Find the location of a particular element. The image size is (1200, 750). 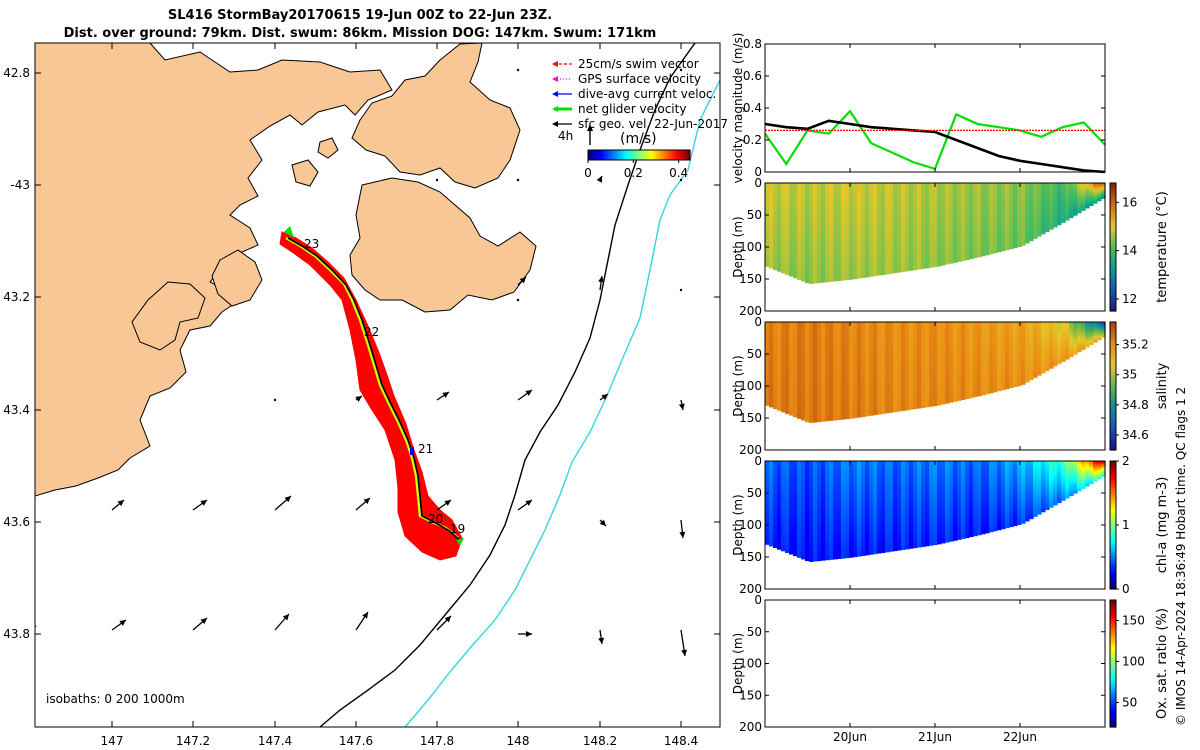

colorbar-tick-label: 16 is located at coordinates (1129, 202).